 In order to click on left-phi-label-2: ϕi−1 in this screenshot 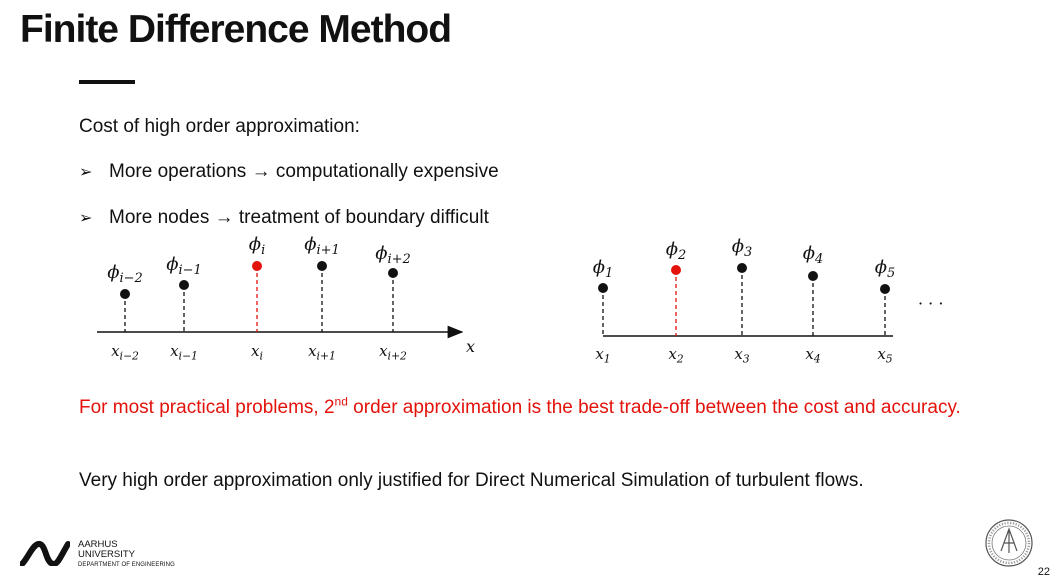, I will do `click(184, 266)`.